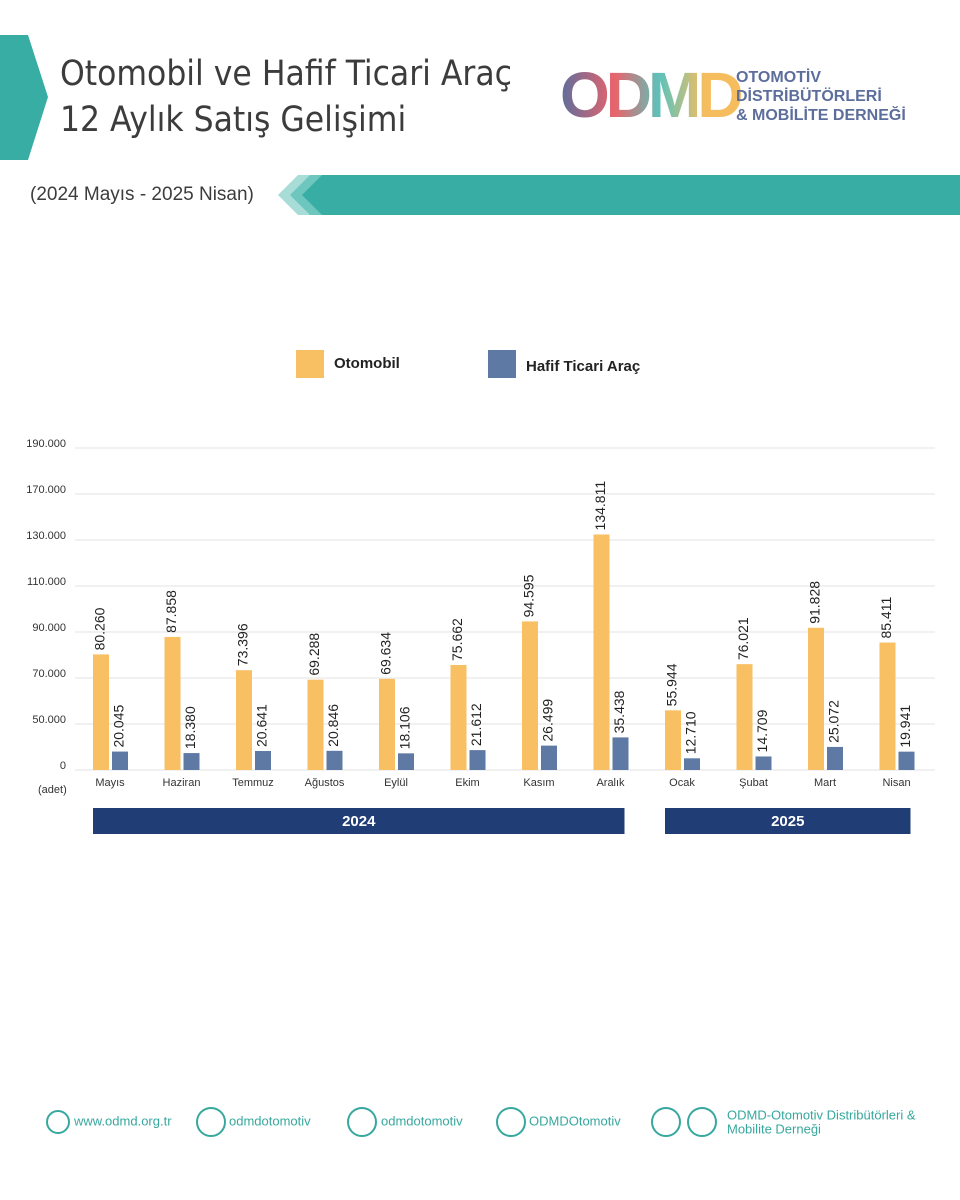 Image resolution: width=960 pixels, height=1200 pixels. What do you see at coordinates (896, 783) in the screenshot?
I see `x-tick-label: Nisan` at bounding box center [896, 783].